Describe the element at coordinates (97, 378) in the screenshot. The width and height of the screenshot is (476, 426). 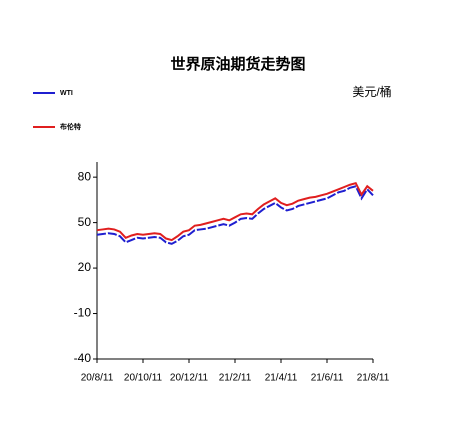
I see `x-tick-label: 20/8/11` at that location.